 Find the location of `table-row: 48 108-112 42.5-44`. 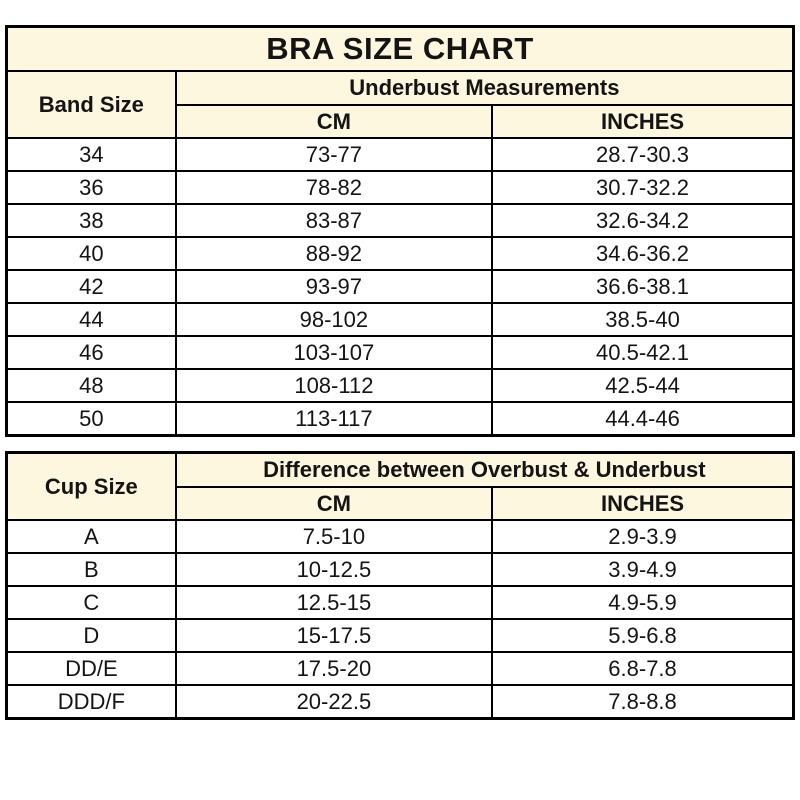

table-row: 48 108-112 42.5-44 is located at coordinates (400, 385).